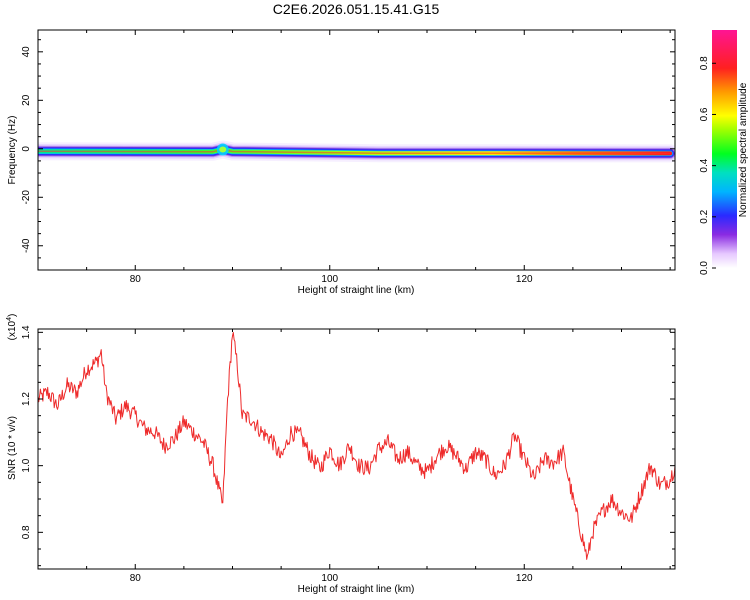 The image size is (750, 600). Describe the element at coordinates (704, 216) in the screenshot. I see `colorbar-tick-label: 0.2` at that location.